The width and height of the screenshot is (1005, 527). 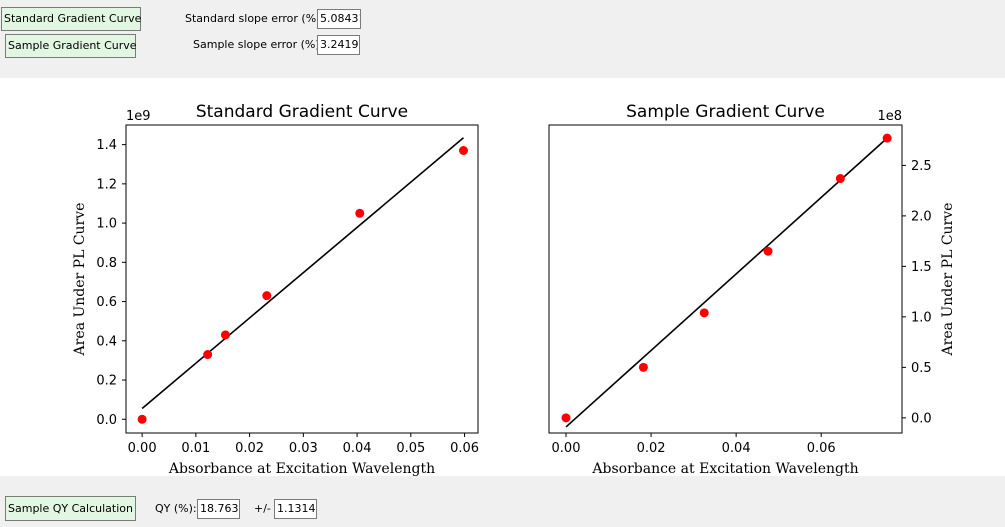 I want to click on y-tick-label: 1.5, so click(x=921, y=267).